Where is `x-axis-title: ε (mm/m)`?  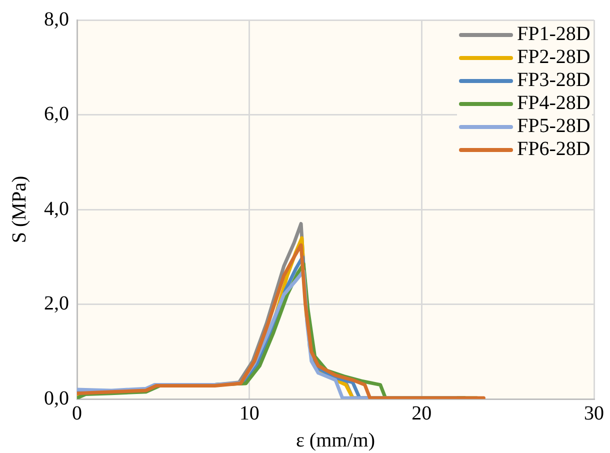 x-axis-title: ε (mm/m) is located at coordinates (335, 440).